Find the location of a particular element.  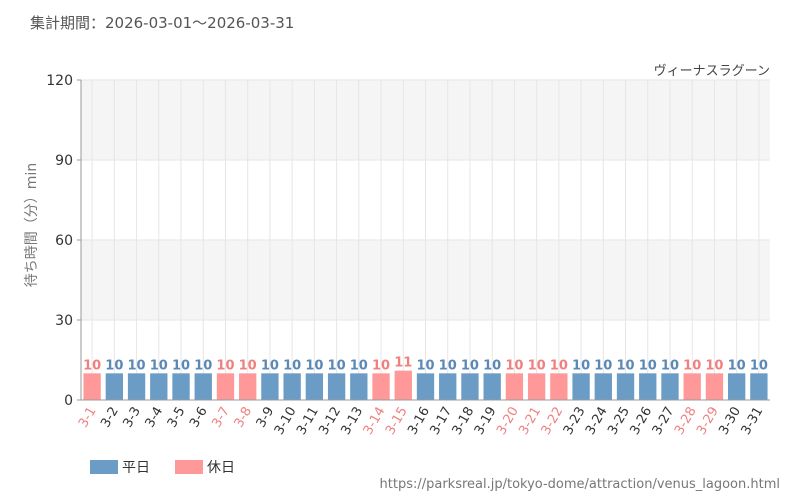

data-label-3-27: 10 is located at coordinates (670, 365).